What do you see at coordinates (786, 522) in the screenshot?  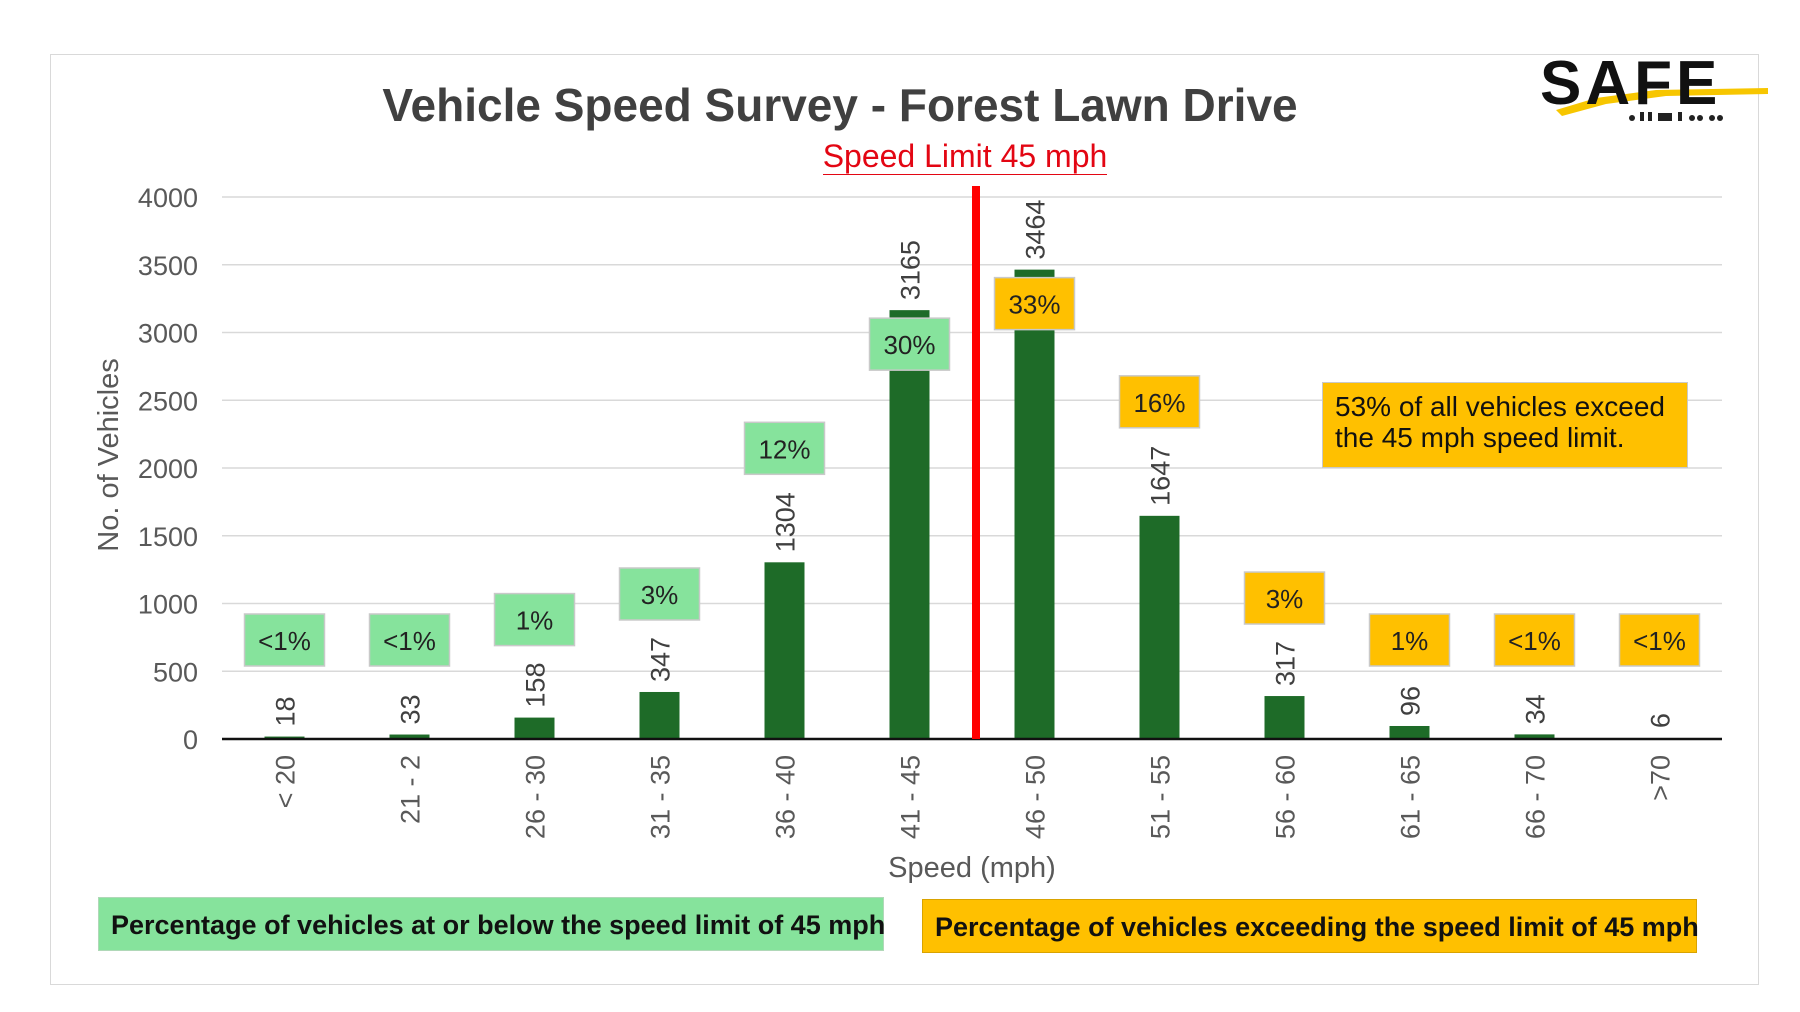 I see `value-label: 1304` at bounding box center [786, 522].